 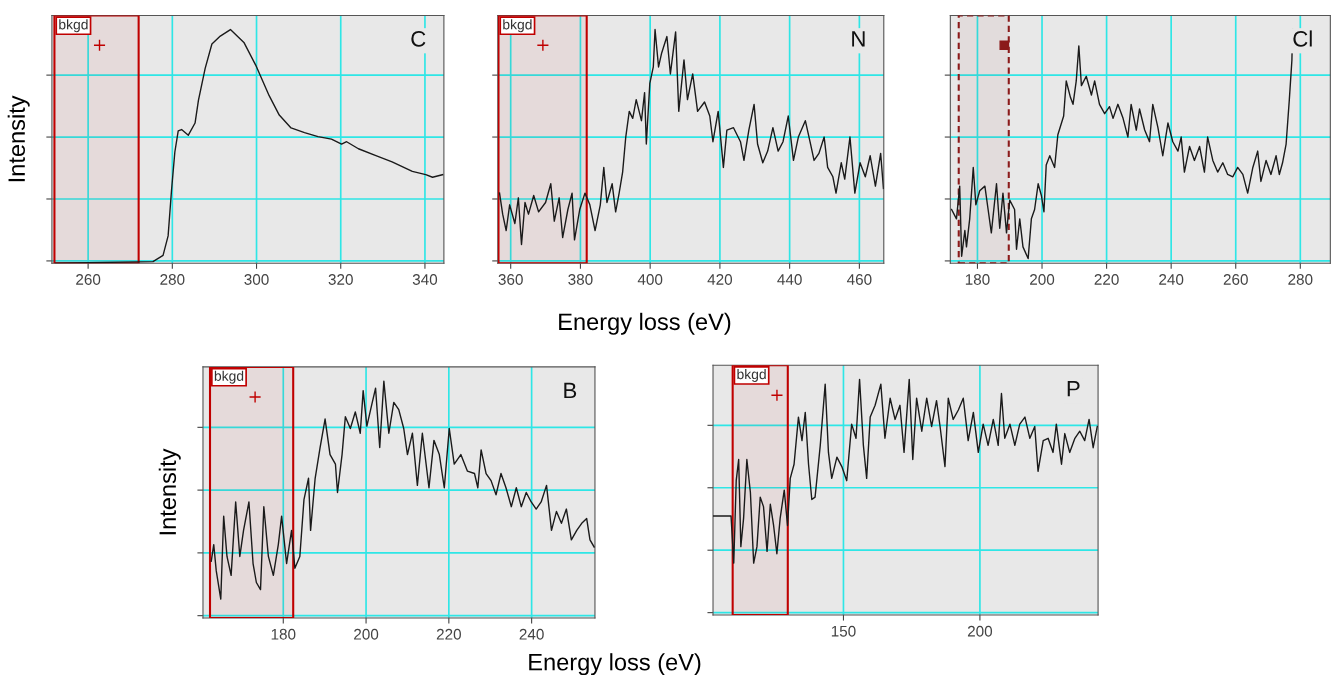 What do you see at coordinates (720, 279) in the screenshot?
I see `x-tick-label: 420` at bounding box center [720, 279].